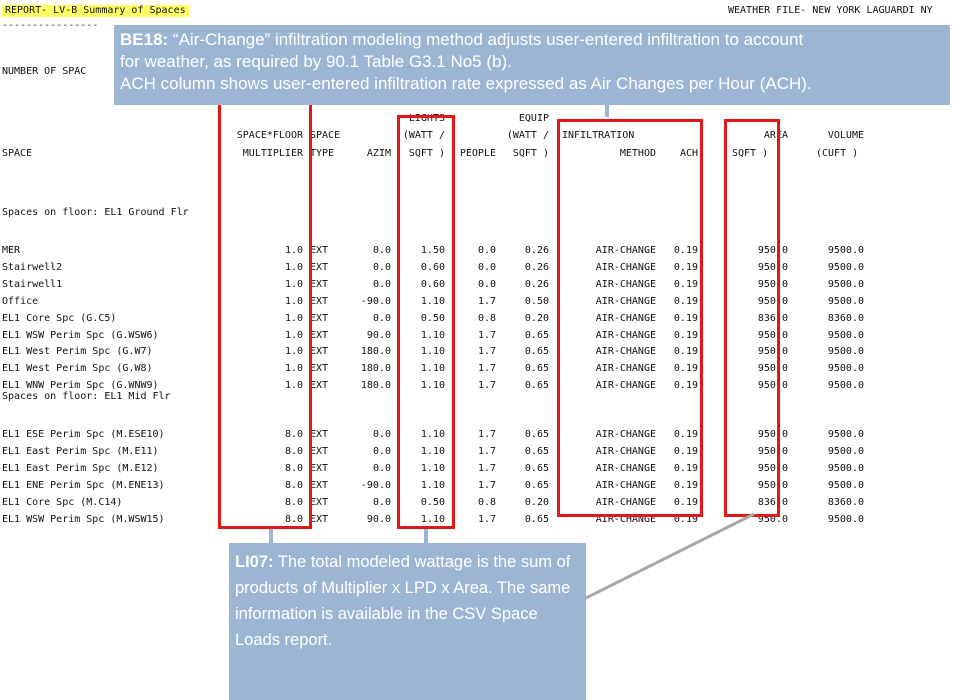 This screenshot has height=700, width=974. I want to click on floor-label-mid: Spaces on floor: EL1 Mid Flr, so click(86, 396).